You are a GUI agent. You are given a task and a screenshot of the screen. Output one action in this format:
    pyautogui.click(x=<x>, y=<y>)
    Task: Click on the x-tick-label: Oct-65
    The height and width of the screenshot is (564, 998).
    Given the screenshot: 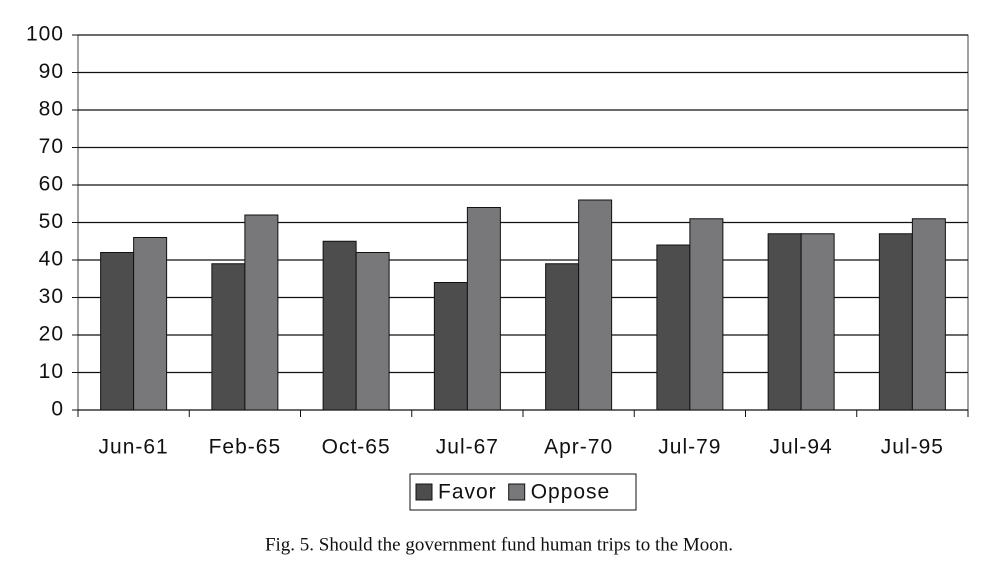 What is the action you would take?
    pyautogui.click(x=356, y=447)
    